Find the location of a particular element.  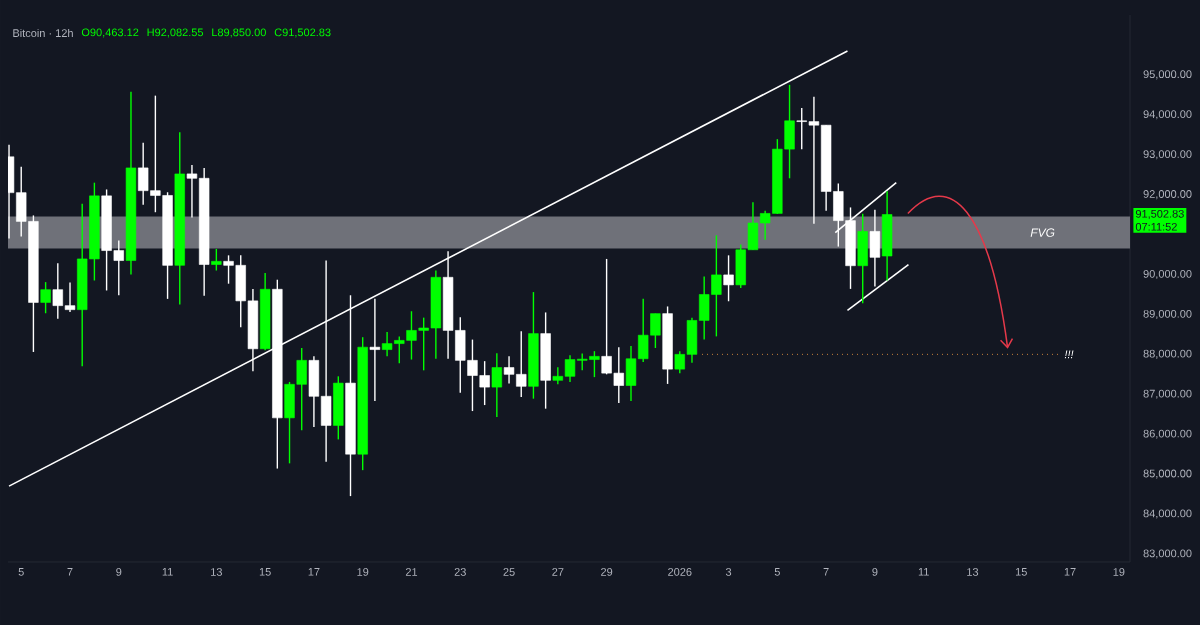

x-tick-label: 29 is located at coordinates (607, 572).